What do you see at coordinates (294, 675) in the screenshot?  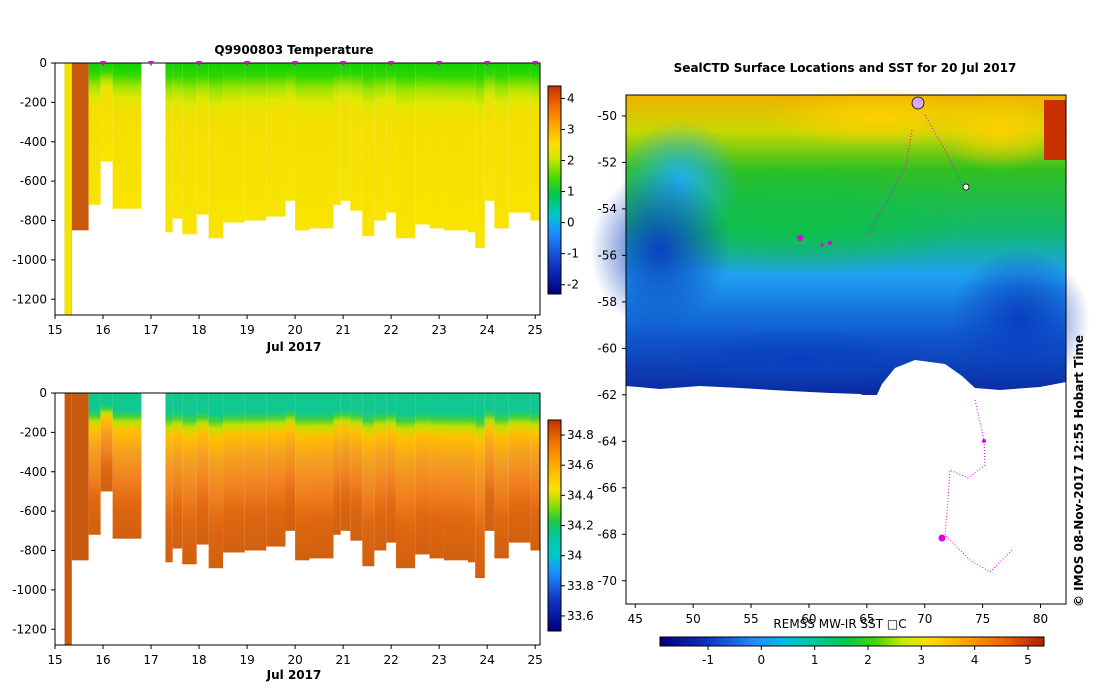 I see `salinity-x-label: Jul 2017` at bounding box center [294, 675].